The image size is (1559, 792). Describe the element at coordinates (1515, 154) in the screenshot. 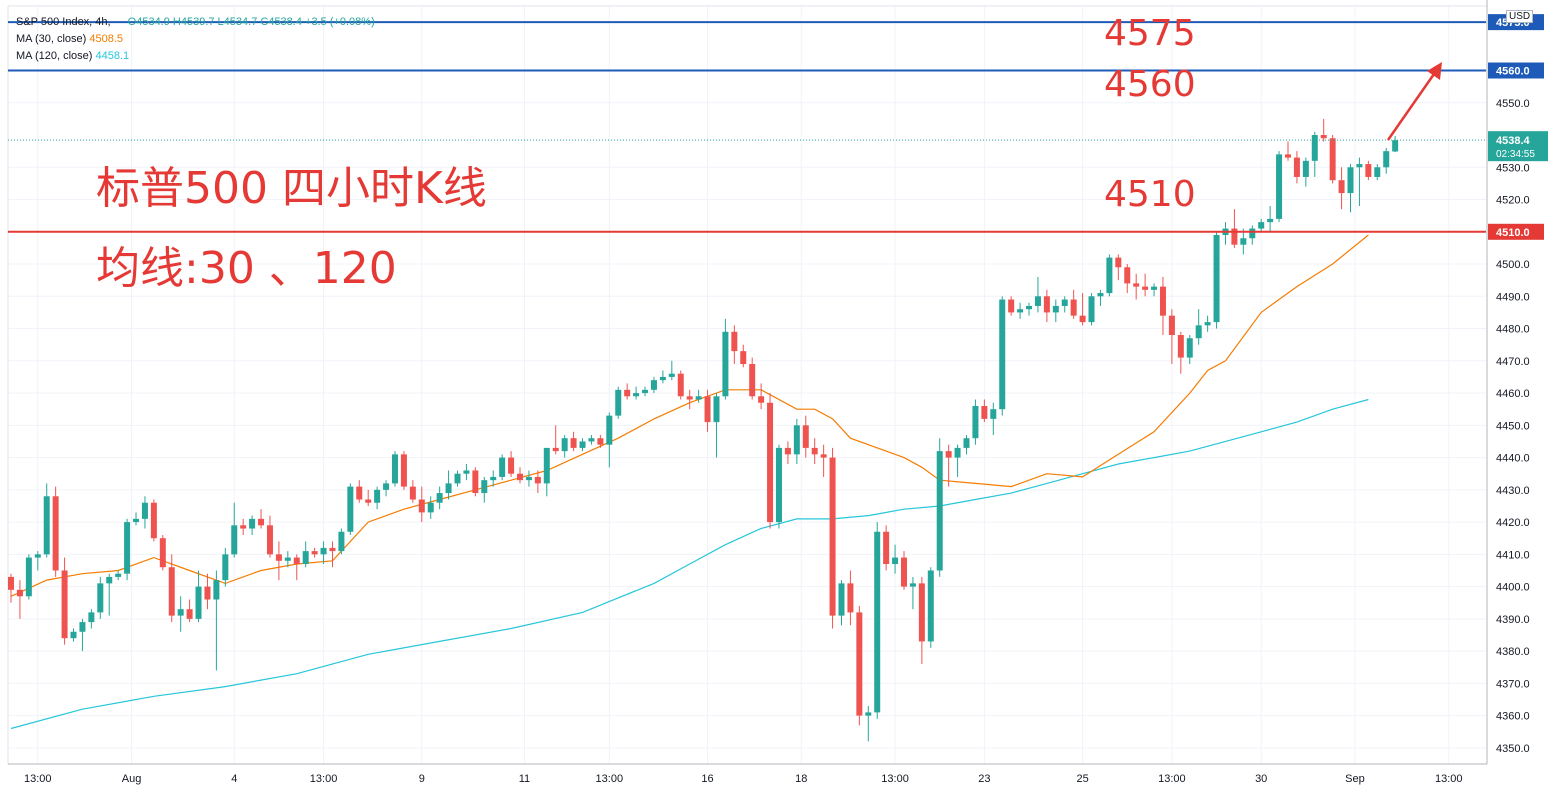

I see `countdown-label: 02:34:55` at that location.